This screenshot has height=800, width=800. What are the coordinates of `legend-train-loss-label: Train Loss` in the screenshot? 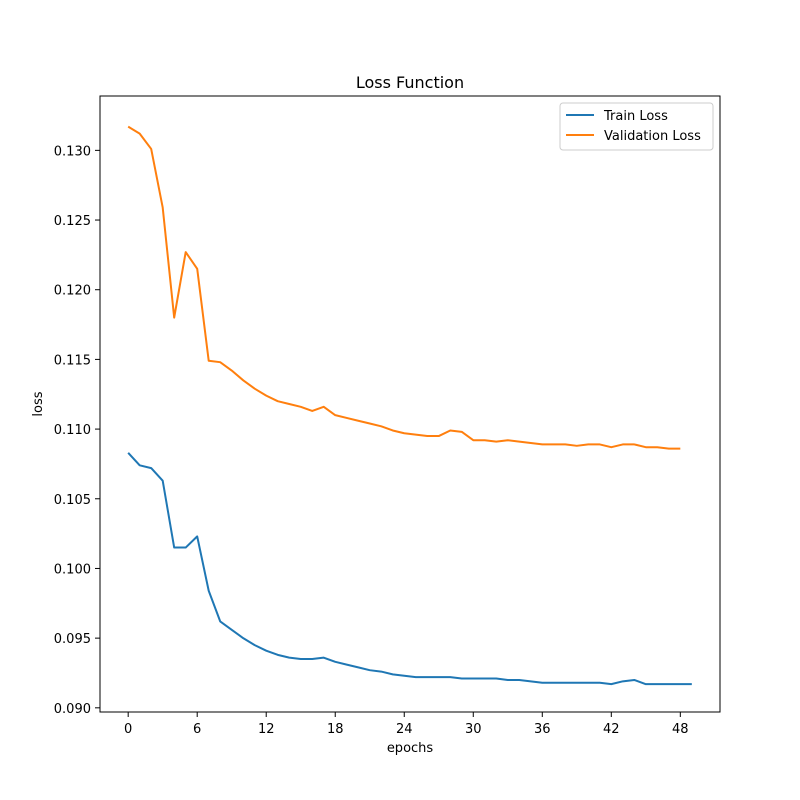 It's located at (635, 116).